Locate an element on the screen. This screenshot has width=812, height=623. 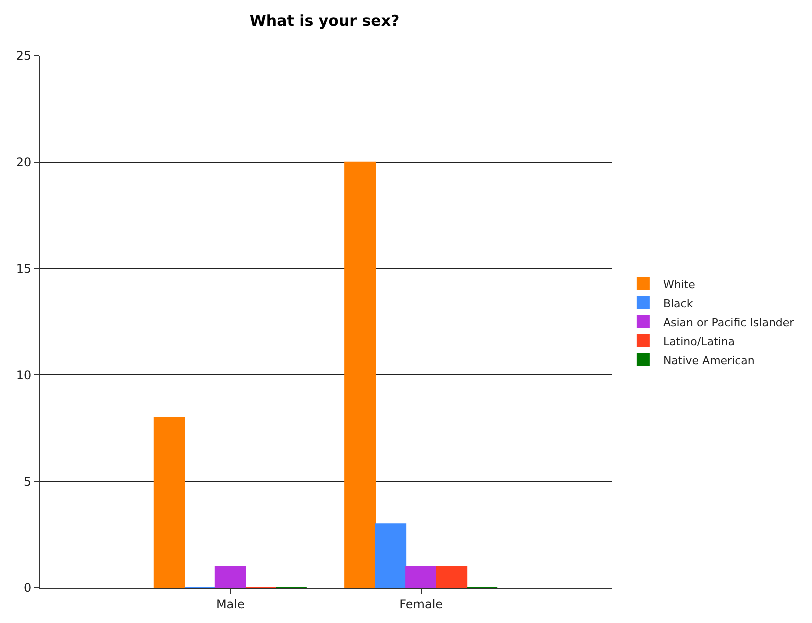
y-tick-label: 25 is located at coordinates (24, 56).